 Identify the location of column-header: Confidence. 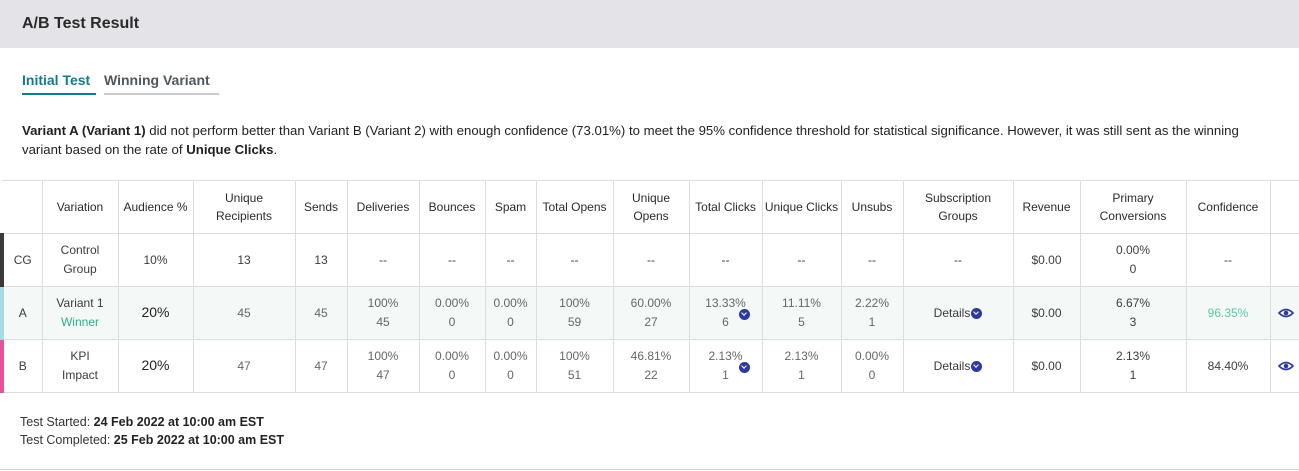
(1228, 207).